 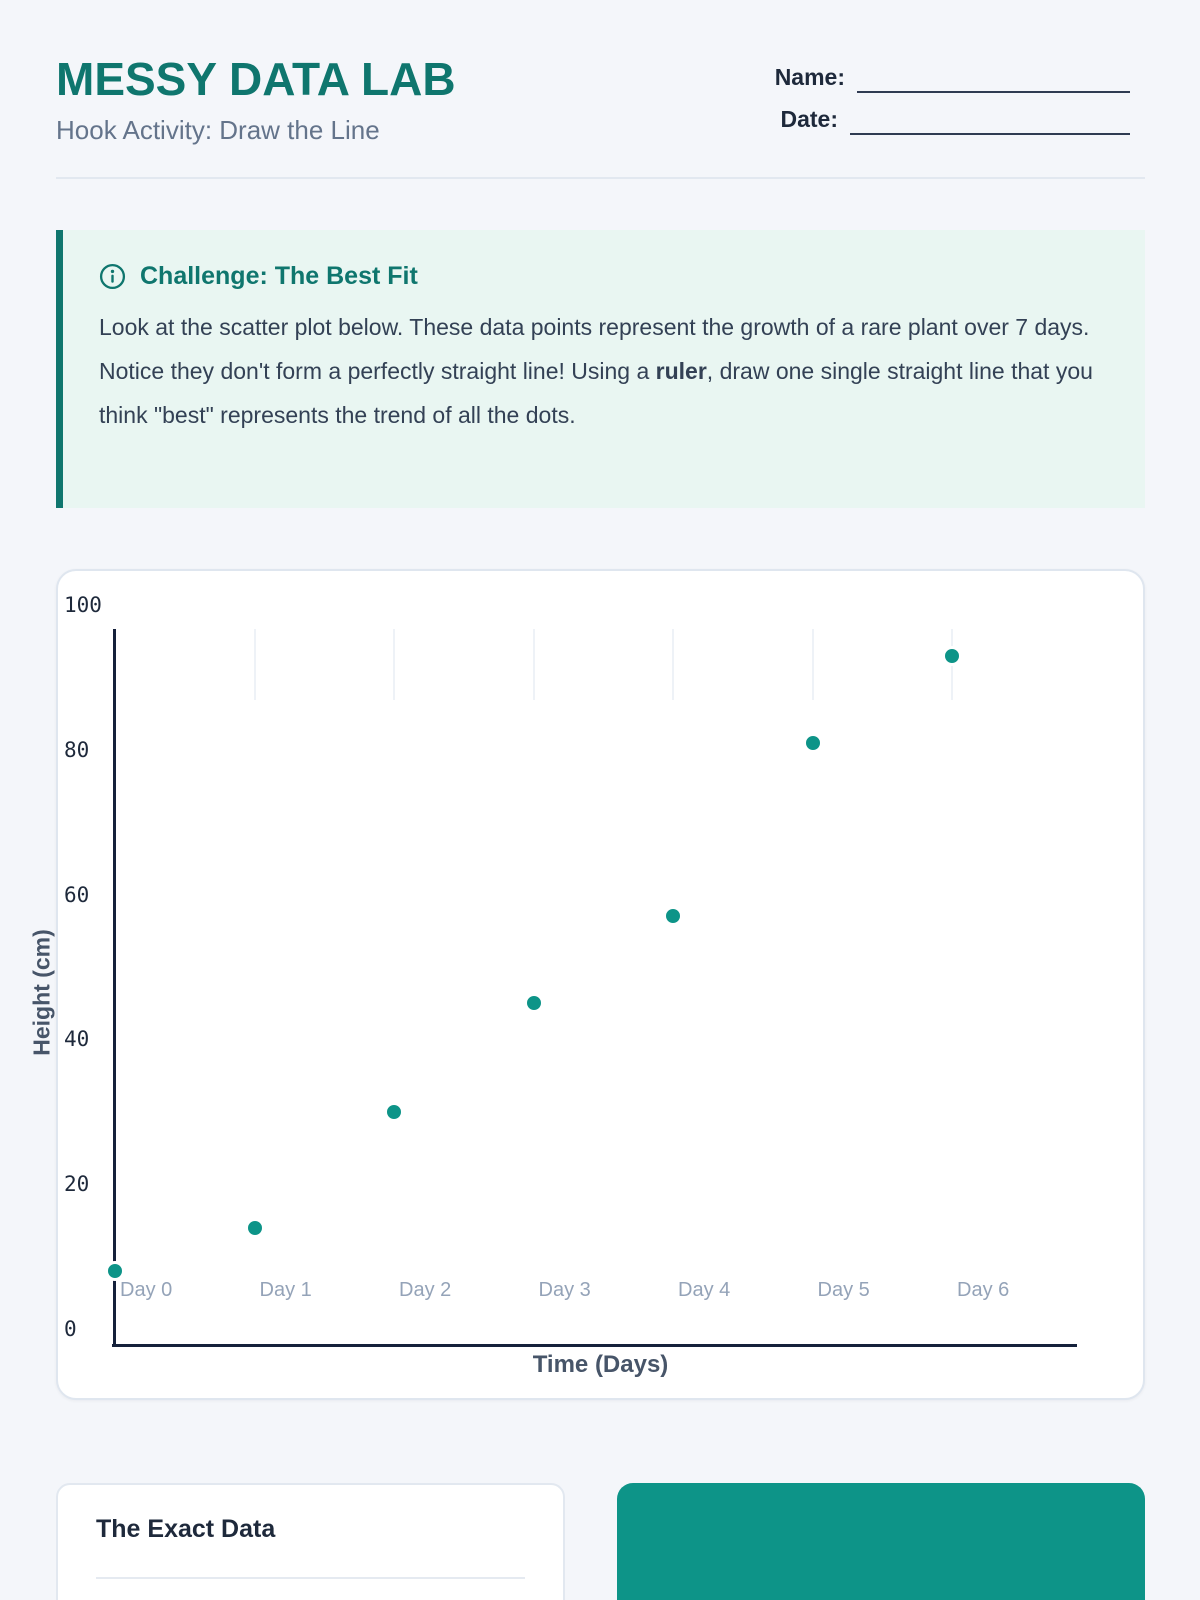 What do you see at coordinates (112, 276) in the screenshot?
I see `info-icon` at bounding box center [112, 276].